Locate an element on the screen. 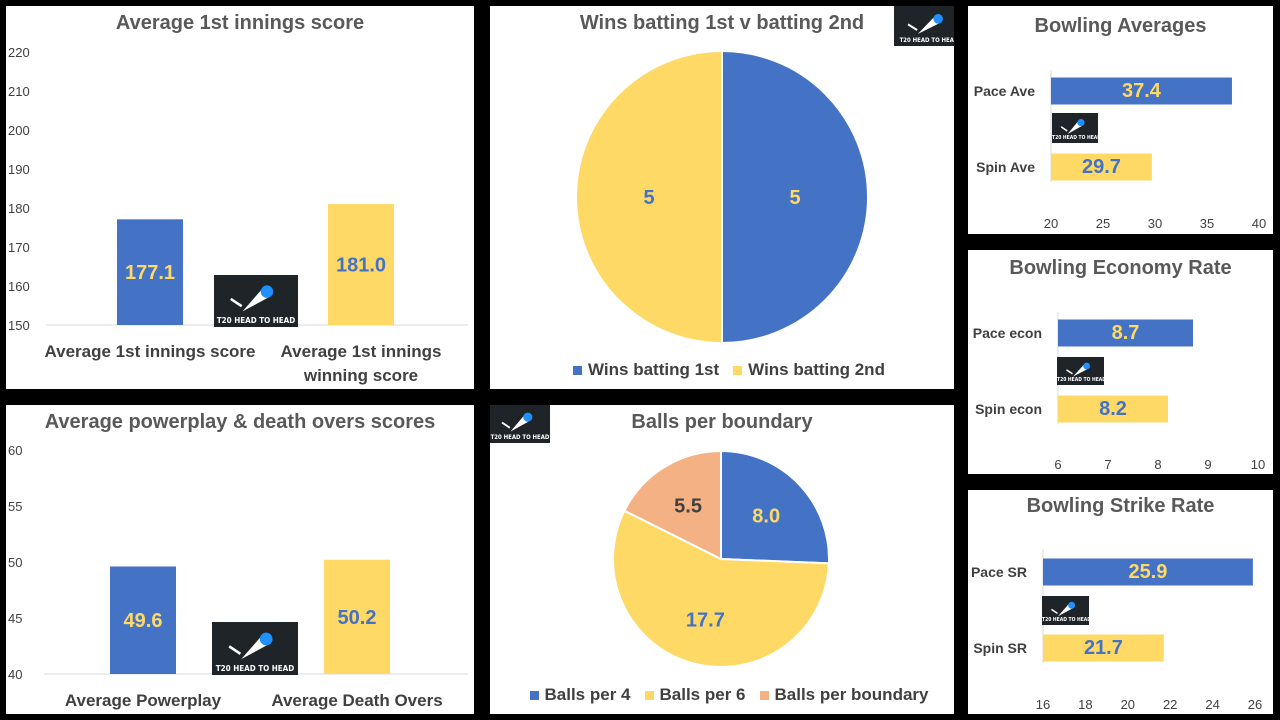  y-tick-label: 50 is located at coordinates (15, 562).